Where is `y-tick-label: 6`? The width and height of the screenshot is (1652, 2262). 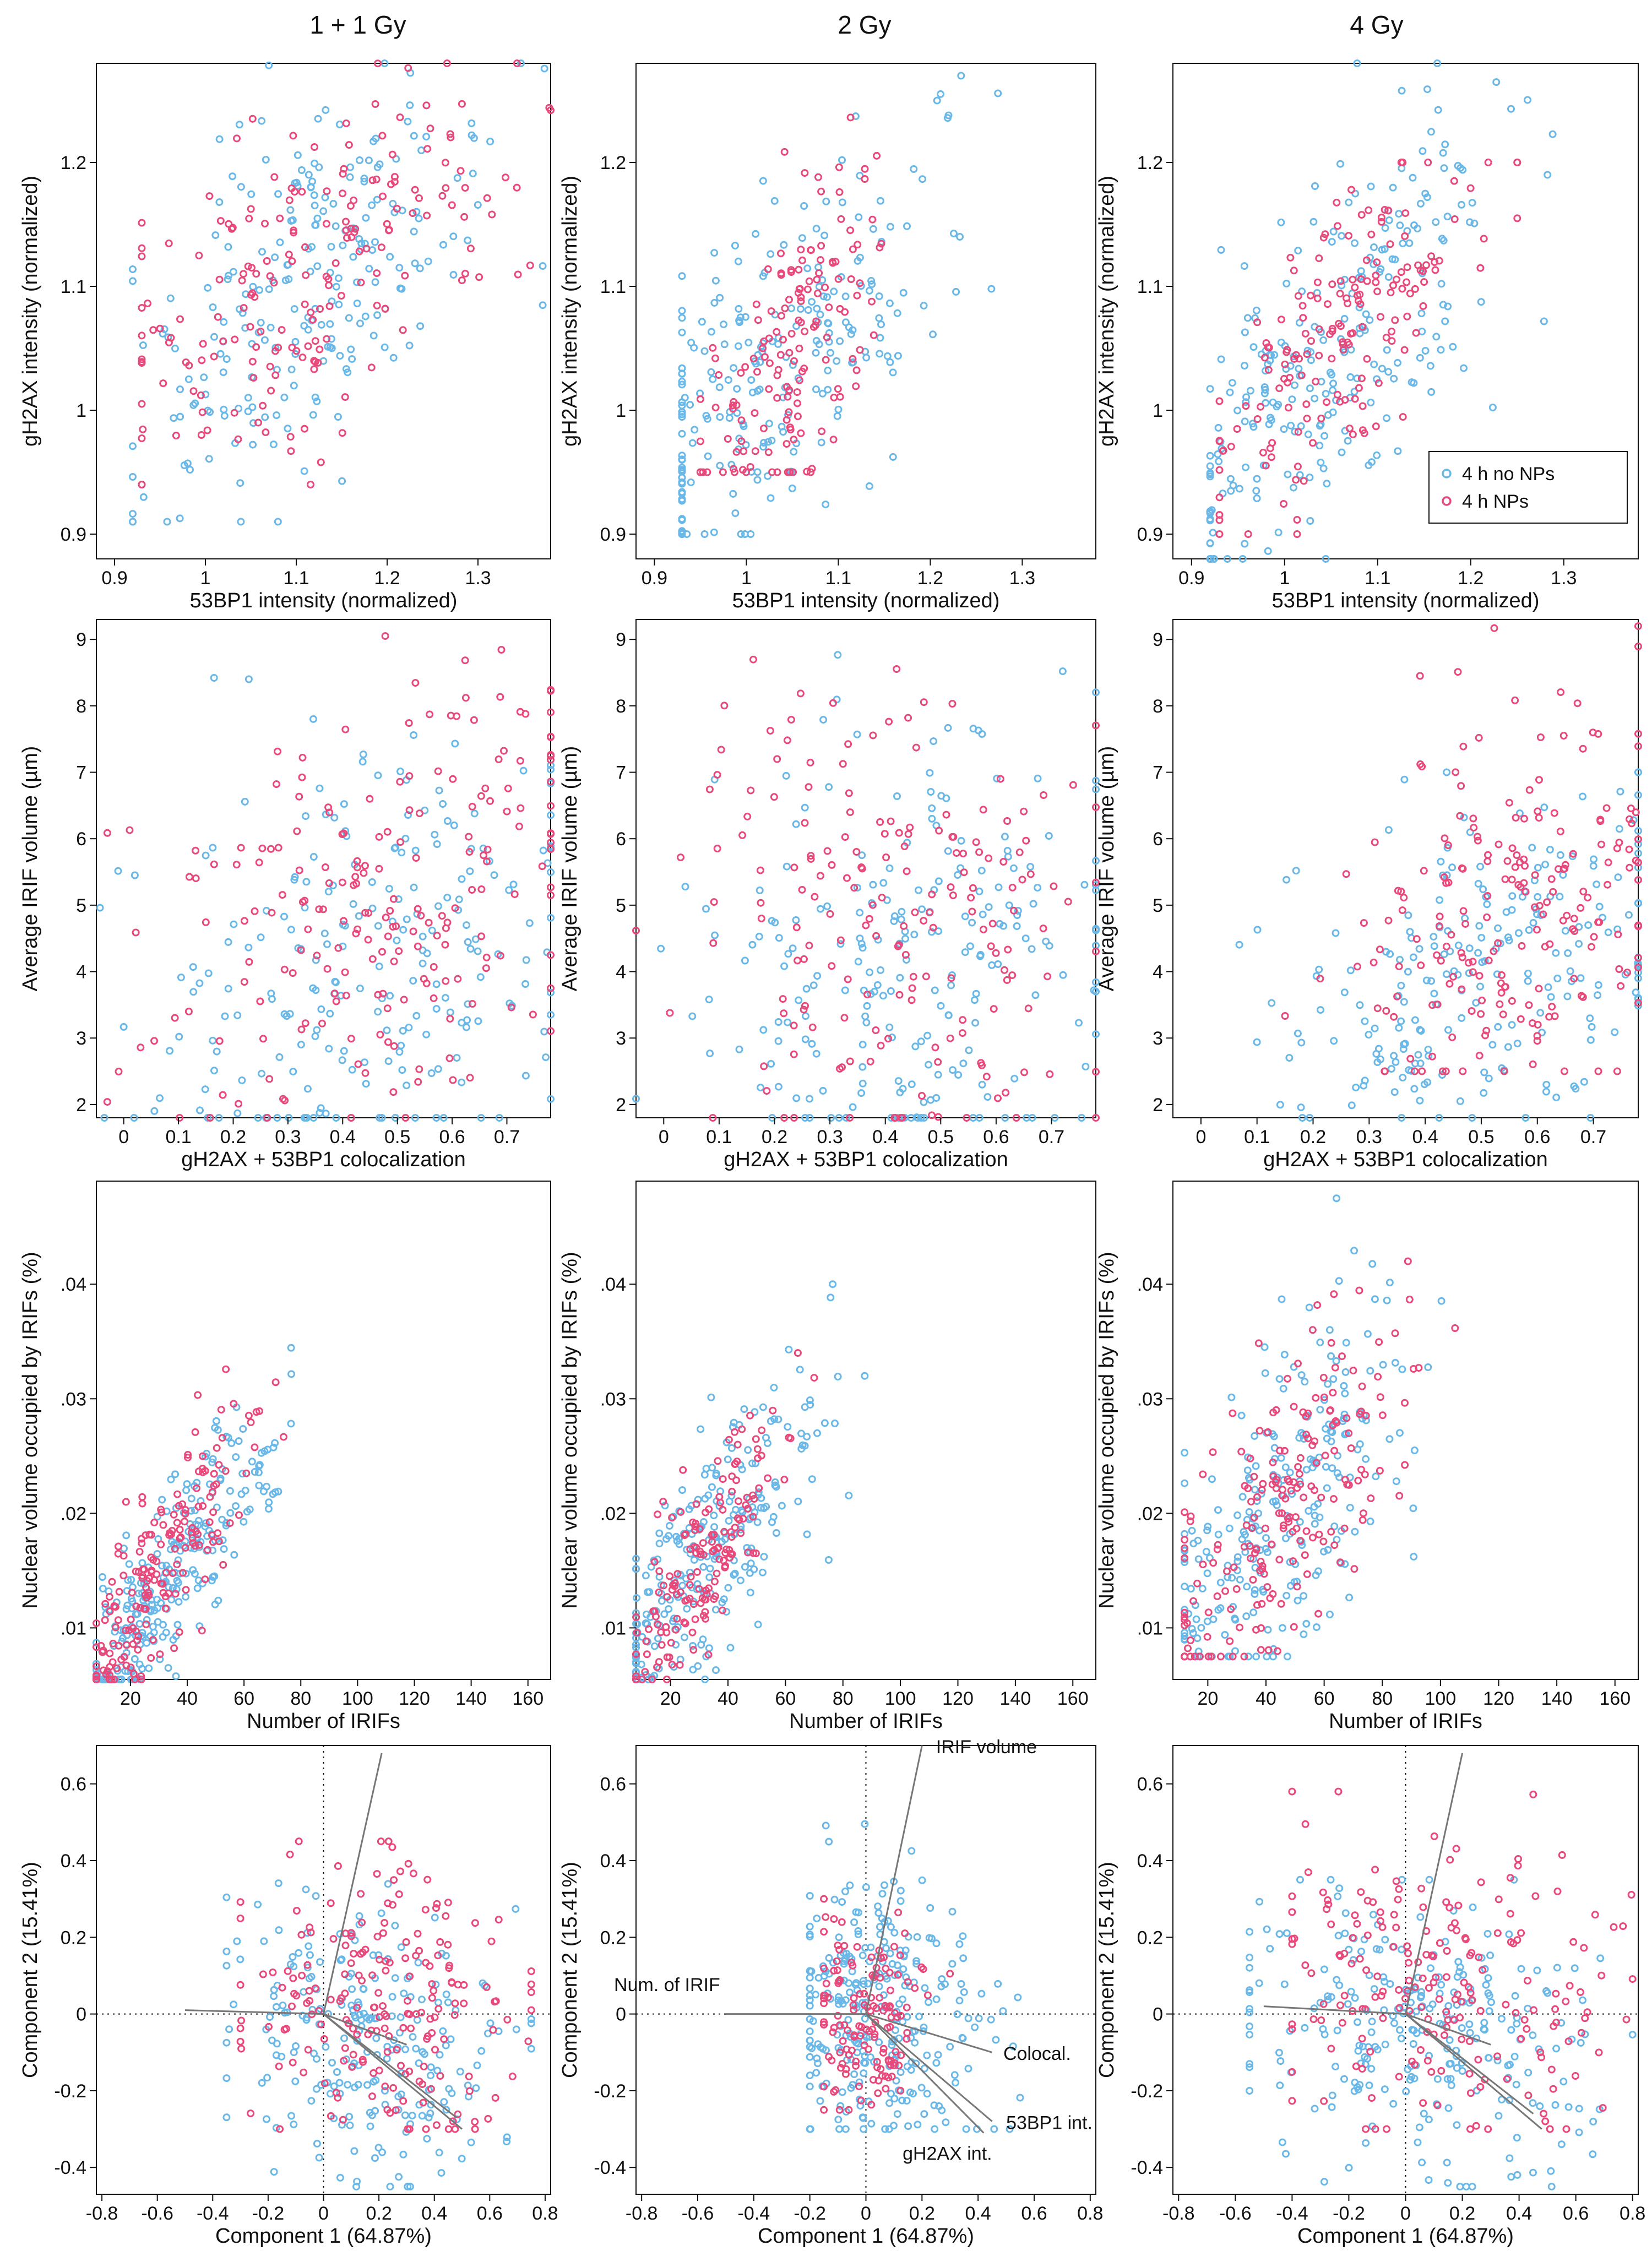
y-tick-label: 6 is located at coordinates (1158, 840).